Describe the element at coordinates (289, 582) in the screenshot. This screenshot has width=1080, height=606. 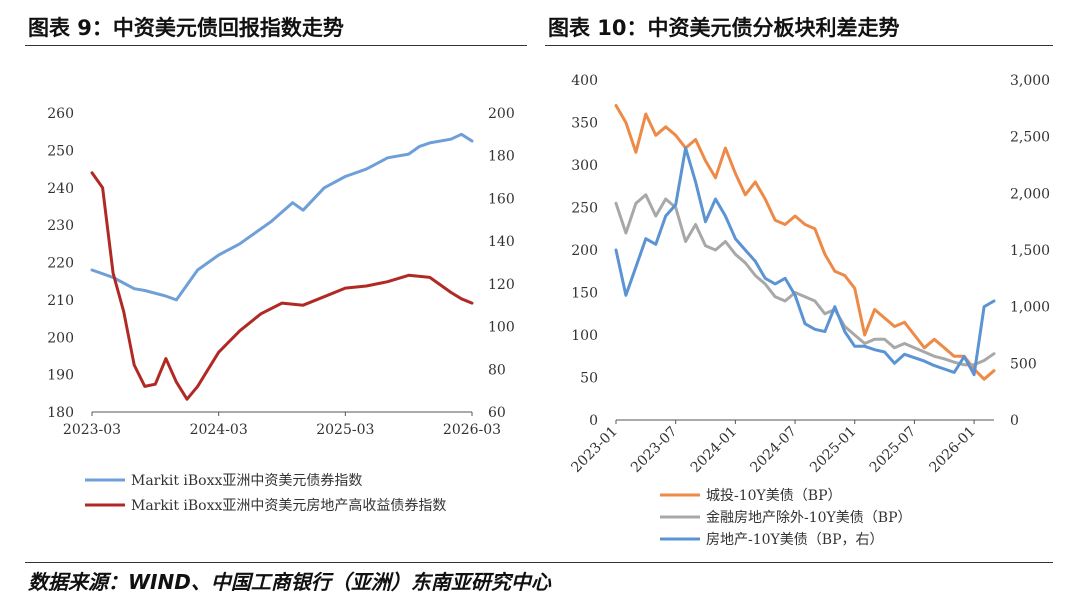
I see `data-source-note: 数据来源：WIND、中国工商银行（亚洲）东南亚研究中心` at that location.